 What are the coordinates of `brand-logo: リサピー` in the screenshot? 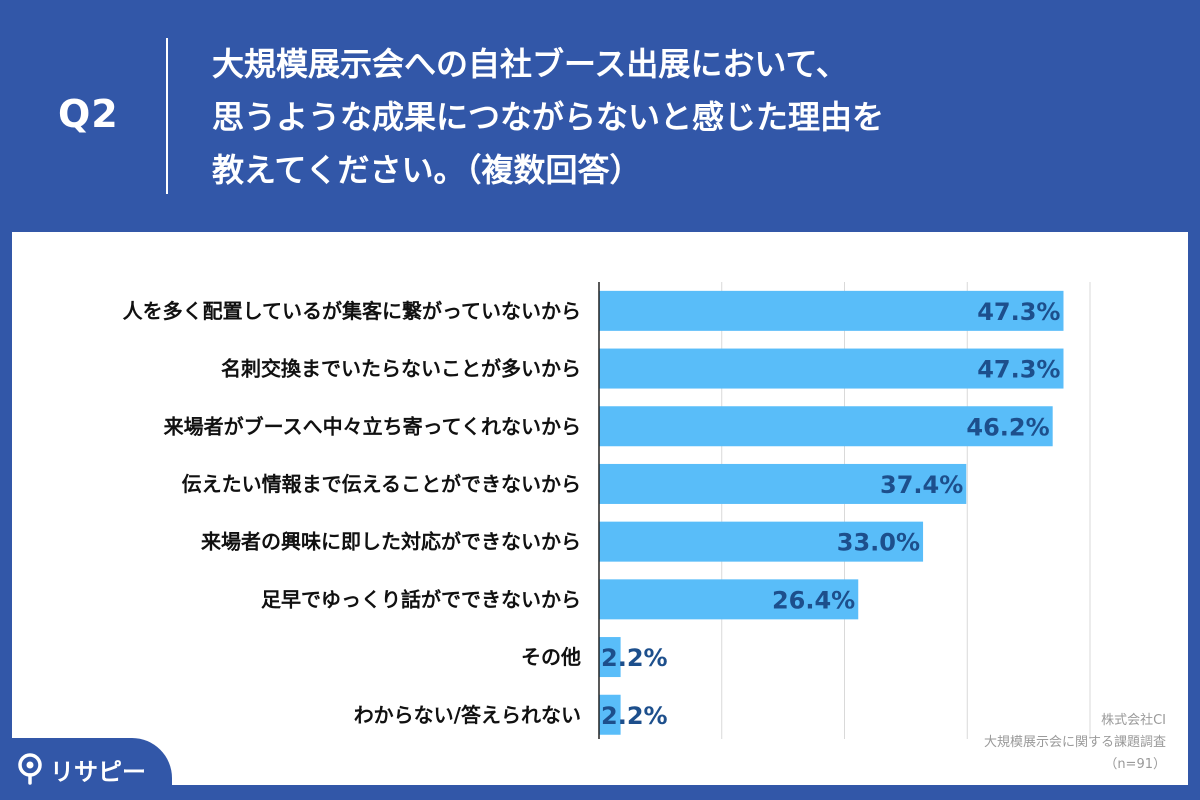 It's located at (86, 769).